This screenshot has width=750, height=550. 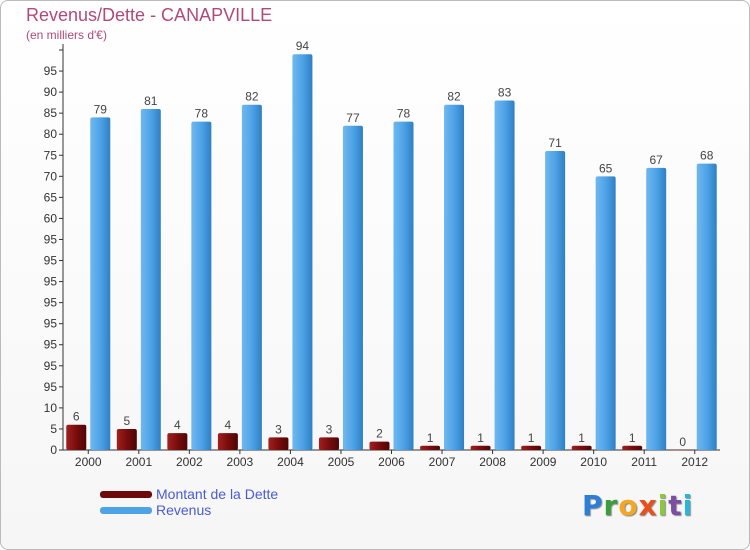 I want to click on y-tick-label: 65, so click(x=51, y=197).